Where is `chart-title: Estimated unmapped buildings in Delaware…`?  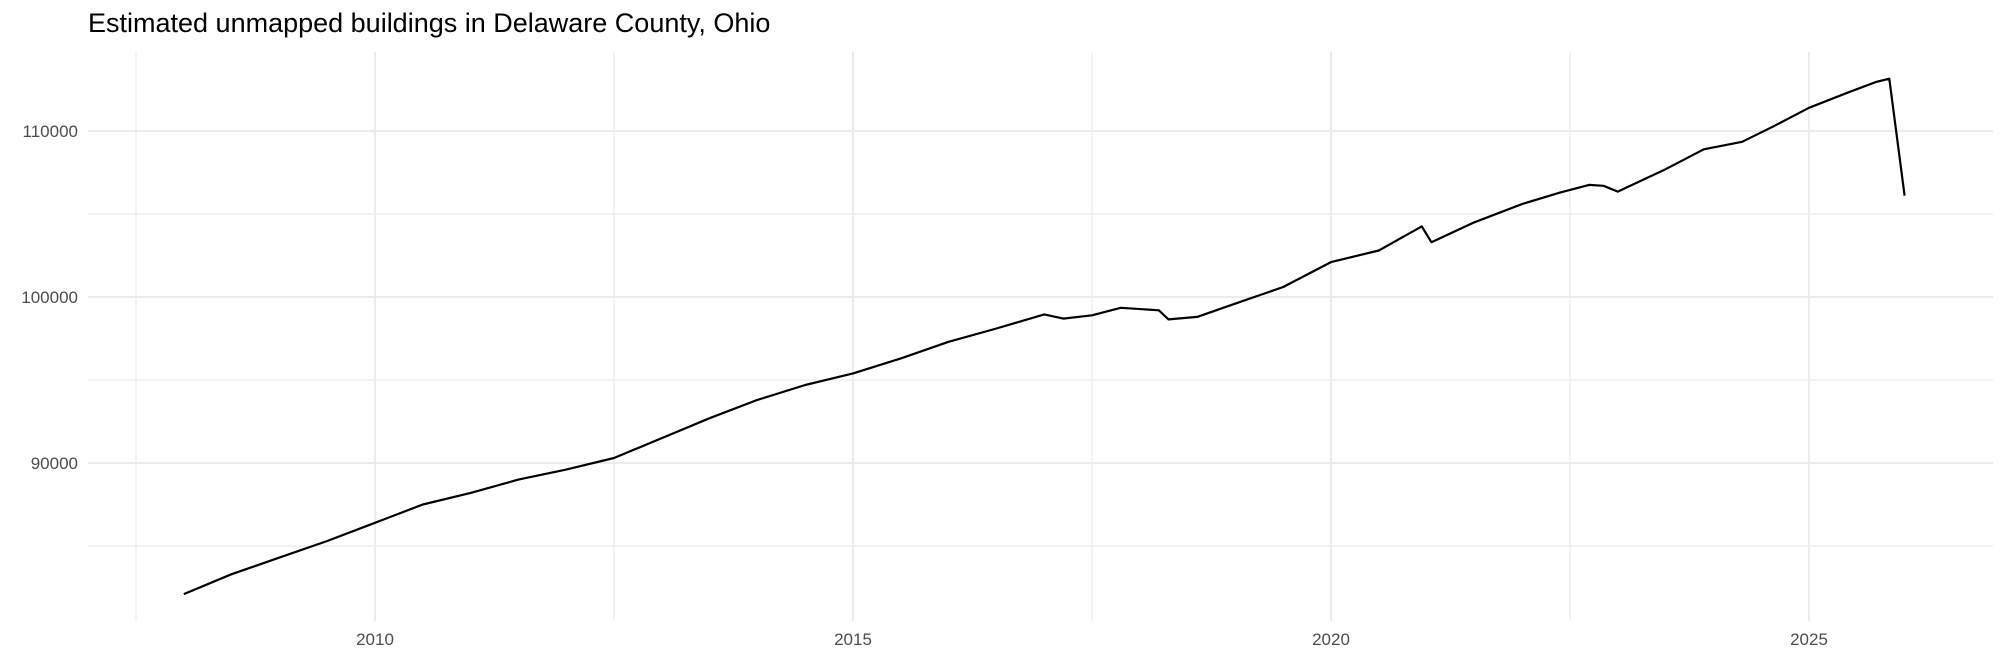 chart-title: Estimated unmapped buildings in Delaware… is located at coordinates (429, 23).